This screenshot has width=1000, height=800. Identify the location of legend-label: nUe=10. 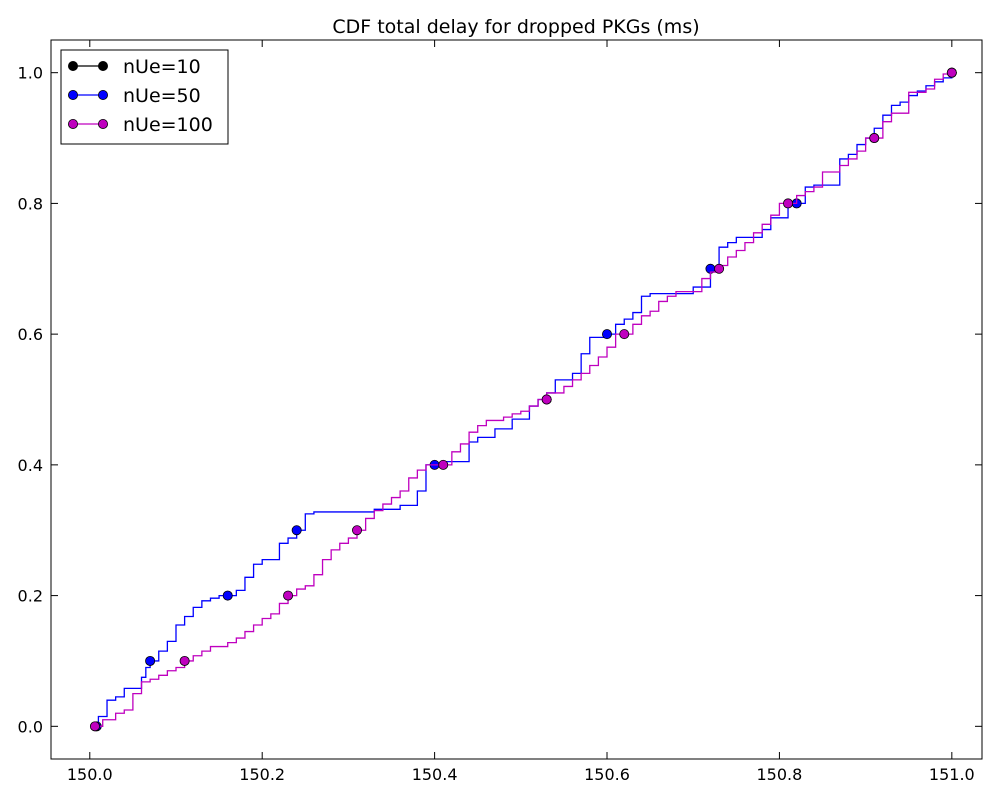
(162, 67).